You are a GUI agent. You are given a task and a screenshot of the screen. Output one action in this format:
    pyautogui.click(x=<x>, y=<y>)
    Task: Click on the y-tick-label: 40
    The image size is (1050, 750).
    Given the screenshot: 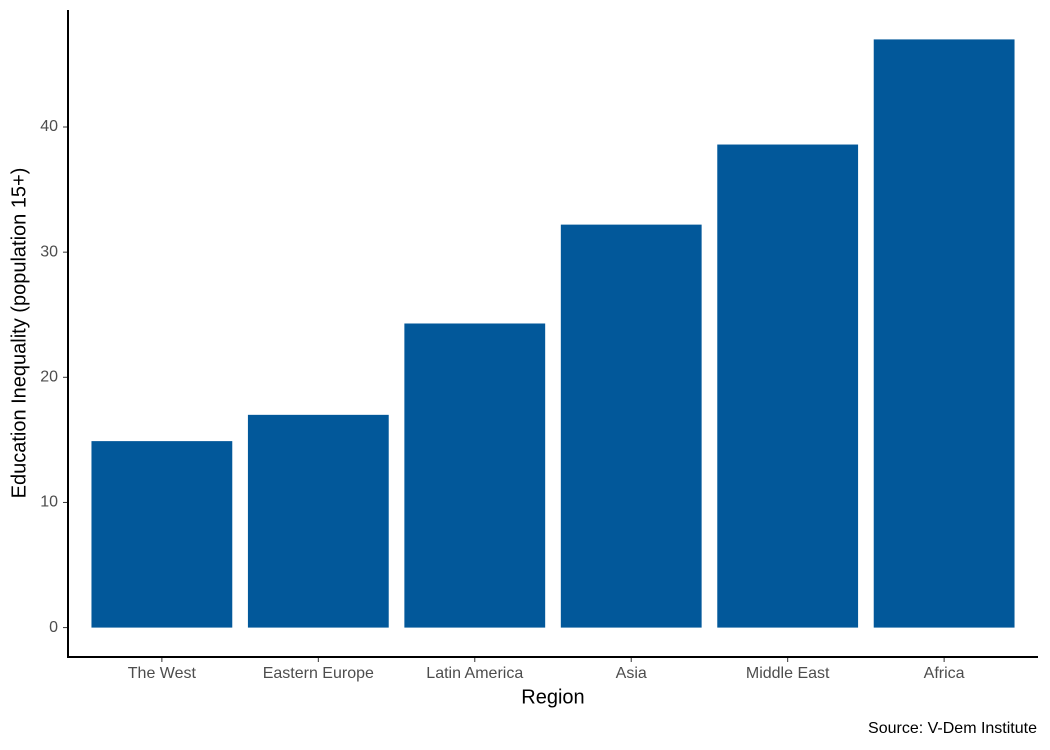 What is the action you would take?
    pyautogui.click(x=49, y=126)
    